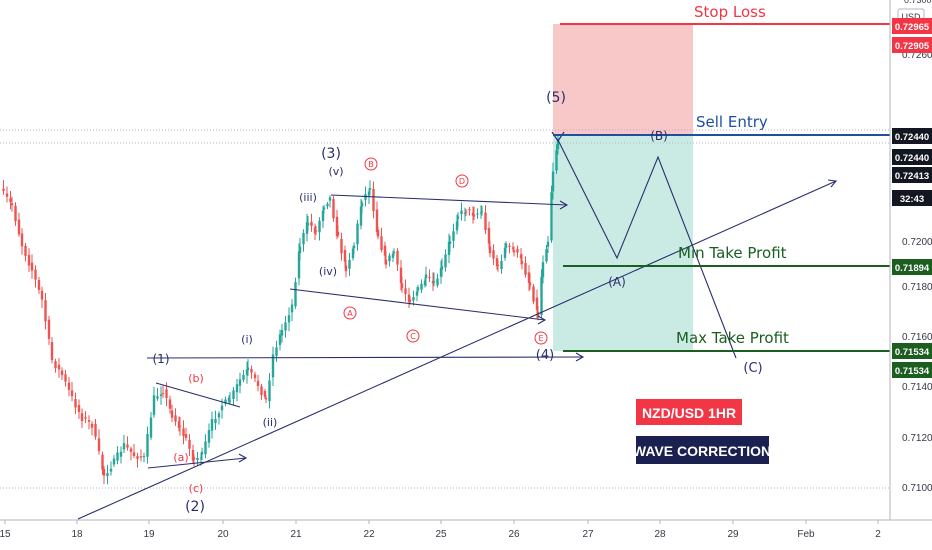 This screenshot has height=550, width=932. What do you see at coordinates (462, 181) in the screenshot?
I see `svg-text: D` at bounding box center [462, 181].